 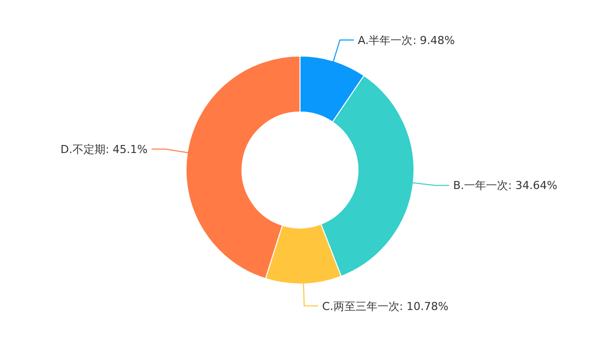 I want to click on slice-label: B.一年一次: 34.64%, so click(x=505, y=185).